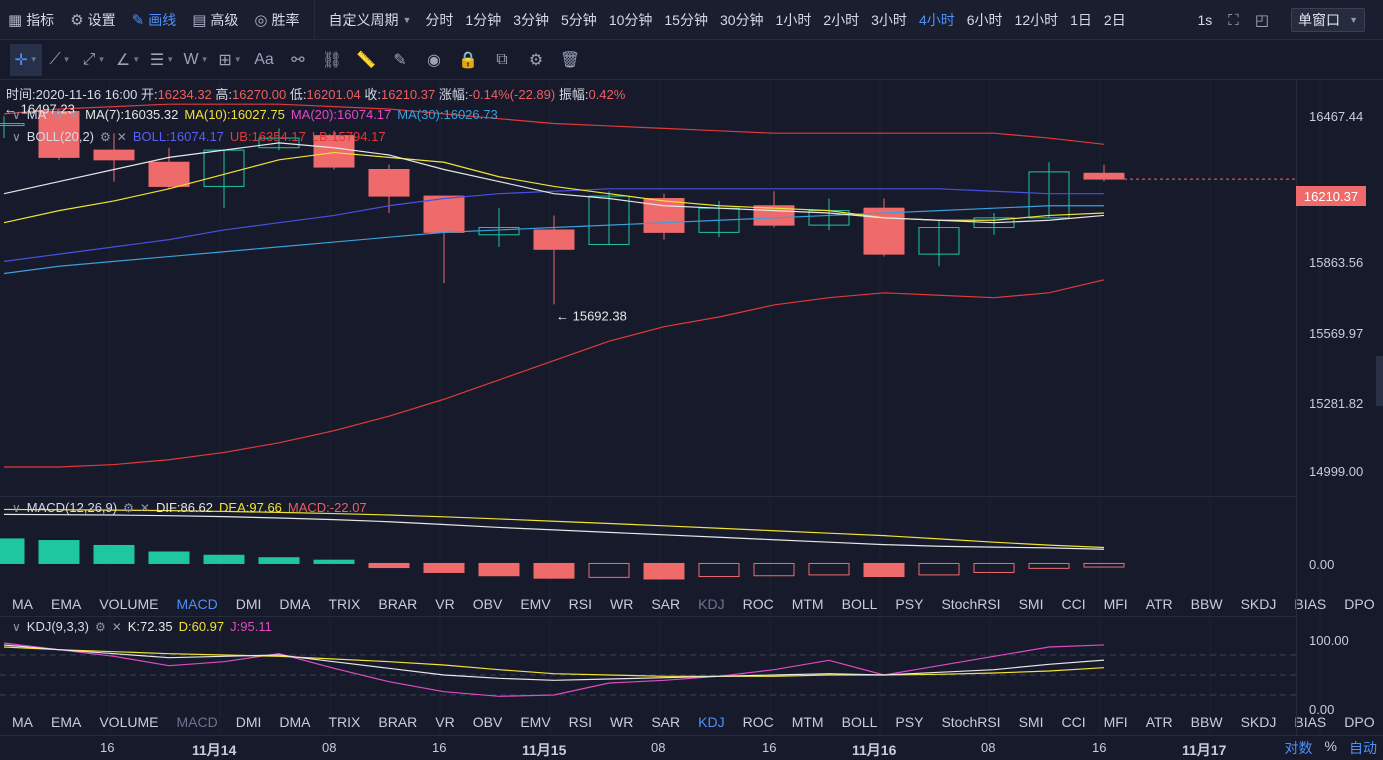 Image resolution: width=1383 pixels, height=760 pixels. Describe the element at coordinates (400, 60) in the screenshot. I see `brush-tool-icon: ✎` at that location.